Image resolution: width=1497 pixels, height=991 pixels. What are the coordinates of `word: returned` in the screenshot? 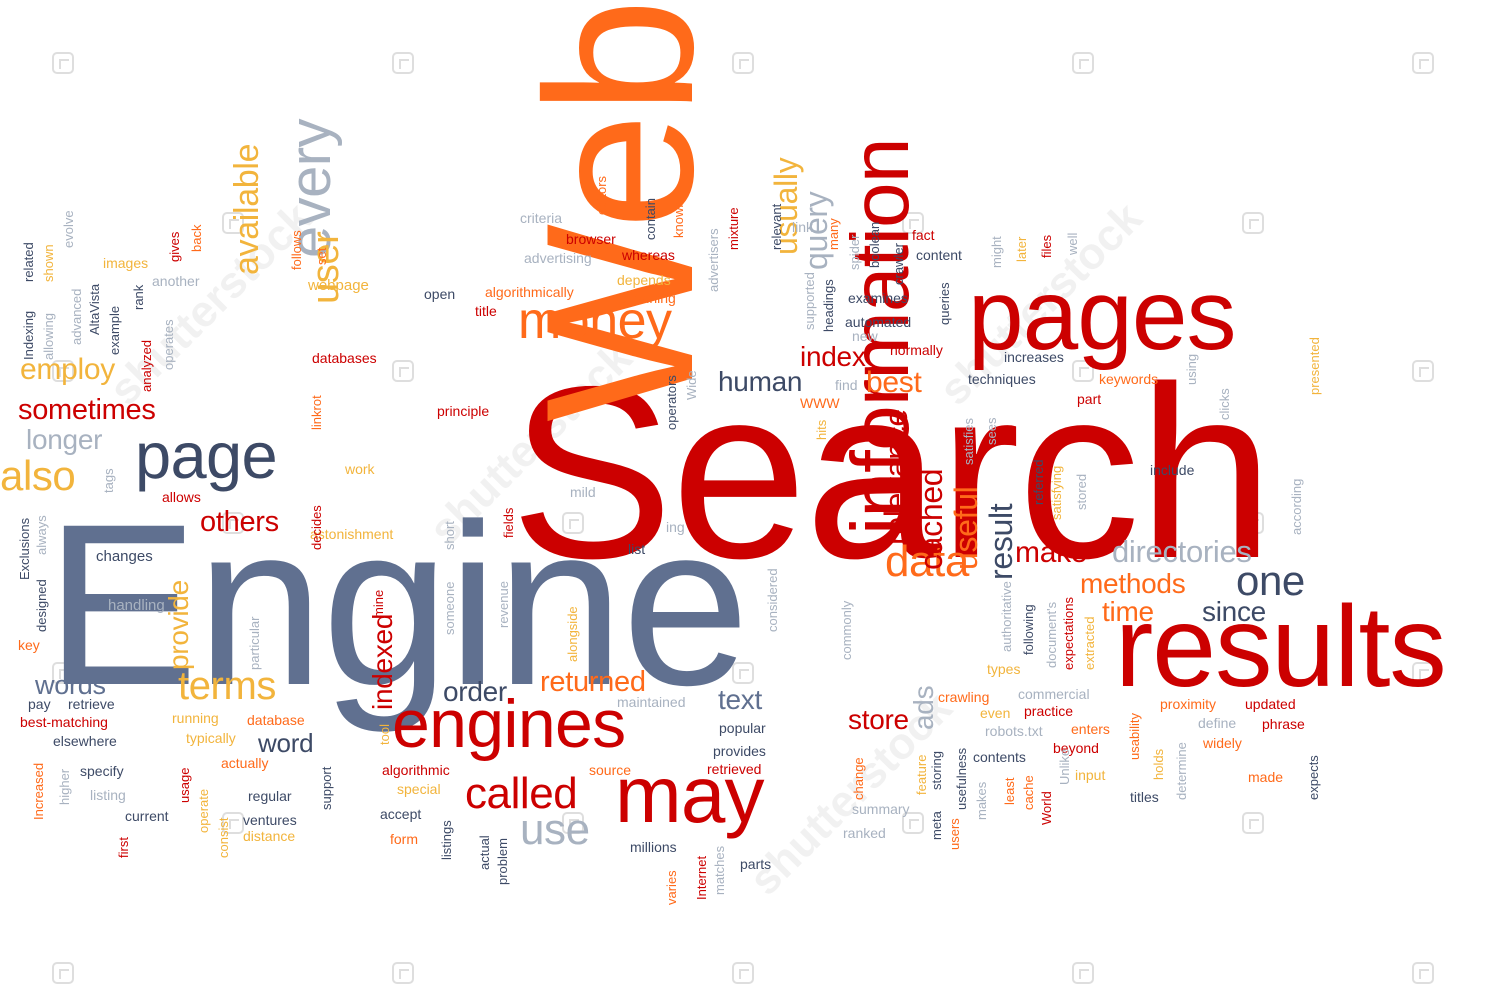 It's located at (593, 682).